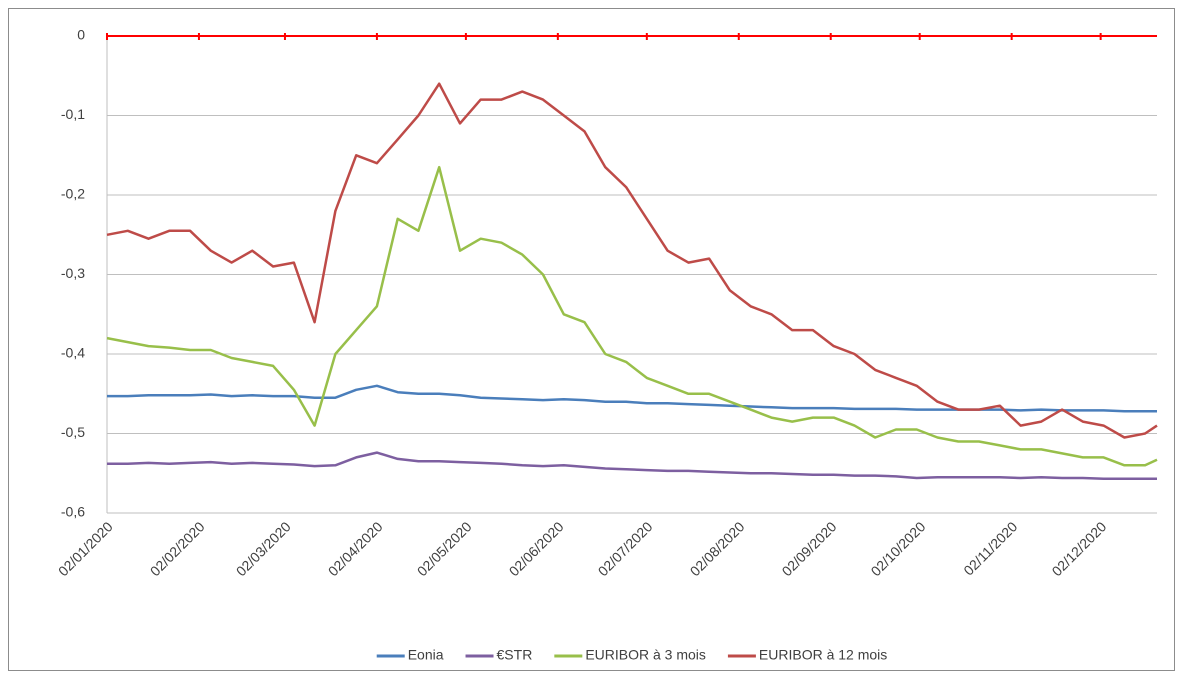 This screenshot has height=680, width=1184. I want to click on y-tick-label: -0,2, so click(73, 194).